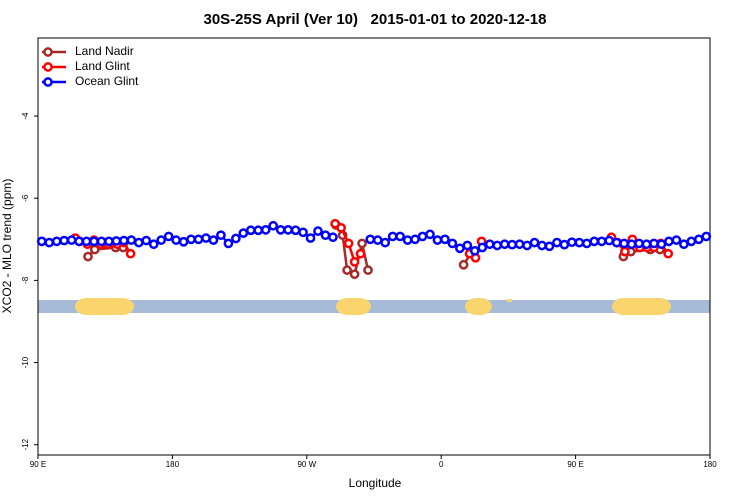  I want to click on surface-strip, so click(374, 306).